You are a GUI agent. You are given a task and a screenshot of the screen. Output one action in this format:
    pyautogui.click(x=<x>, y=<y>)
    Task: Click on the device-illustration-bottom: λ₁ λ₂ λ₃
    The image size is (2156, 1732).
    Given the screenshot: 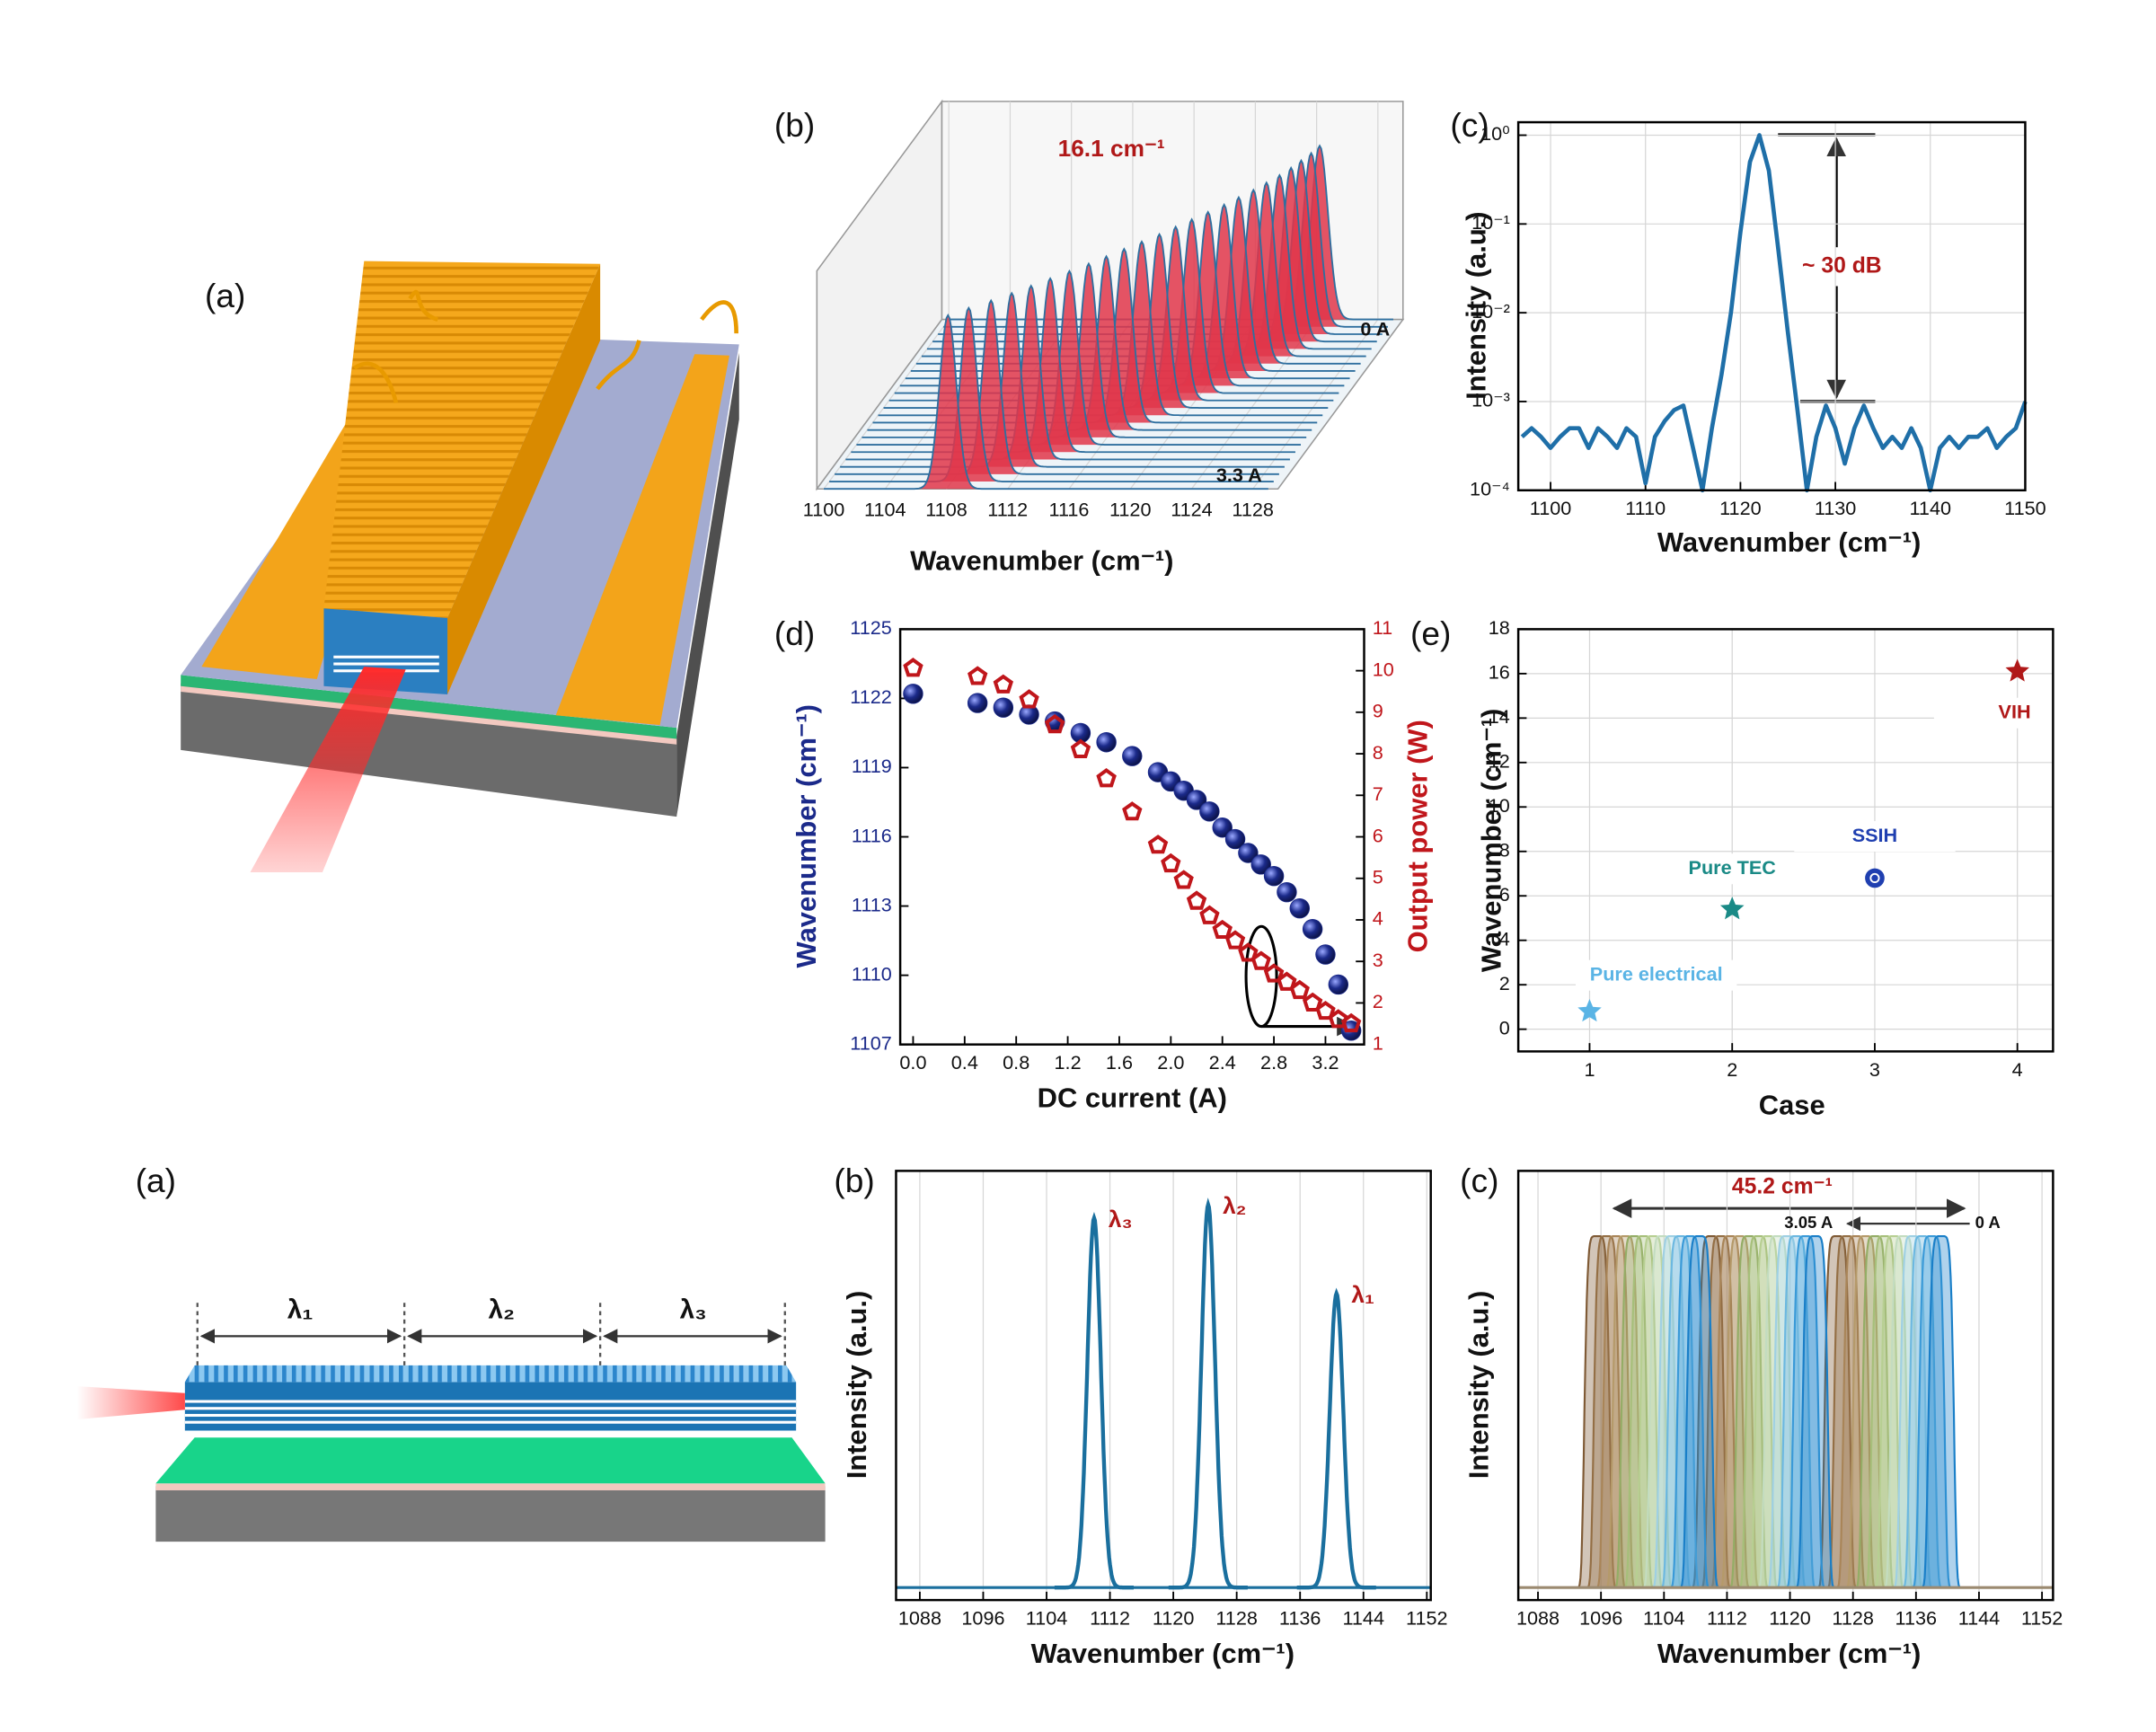 What is the action you would take?
    pyautogui.click(x=451, y=1419)
    